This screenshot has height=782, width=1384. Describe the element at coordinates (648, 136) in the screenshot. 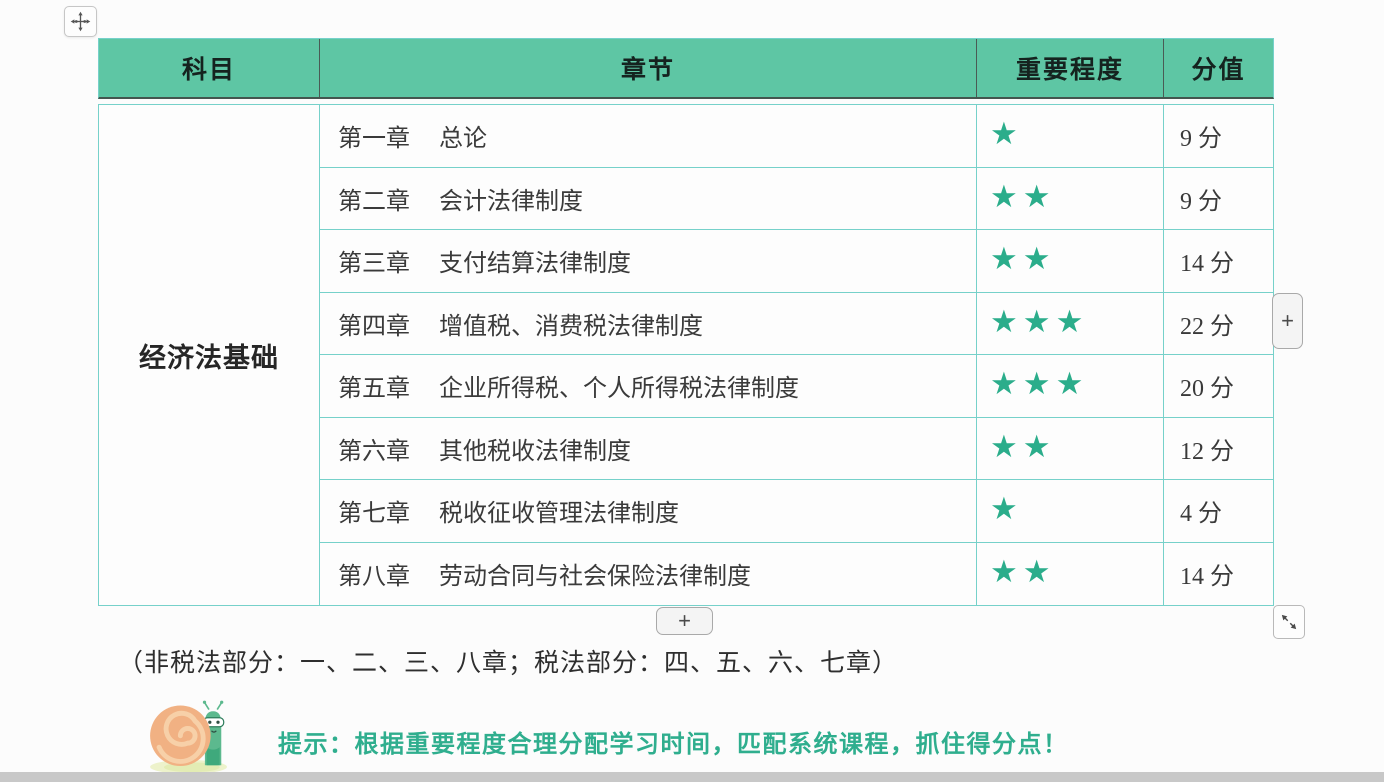

I see `chapter-cell: 第一章 总论` at that location.